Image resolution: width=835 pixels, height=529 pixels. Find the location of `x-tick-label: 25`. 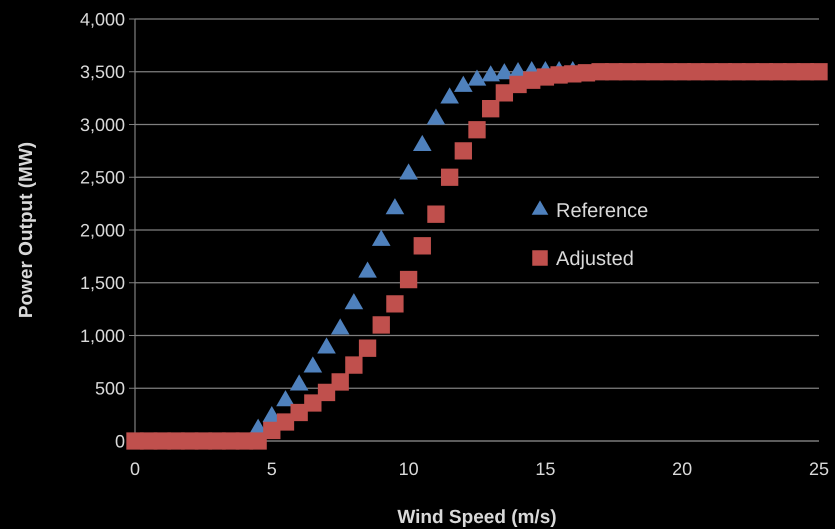

x-tick-label: 25 is located at coordinates (819, 469).